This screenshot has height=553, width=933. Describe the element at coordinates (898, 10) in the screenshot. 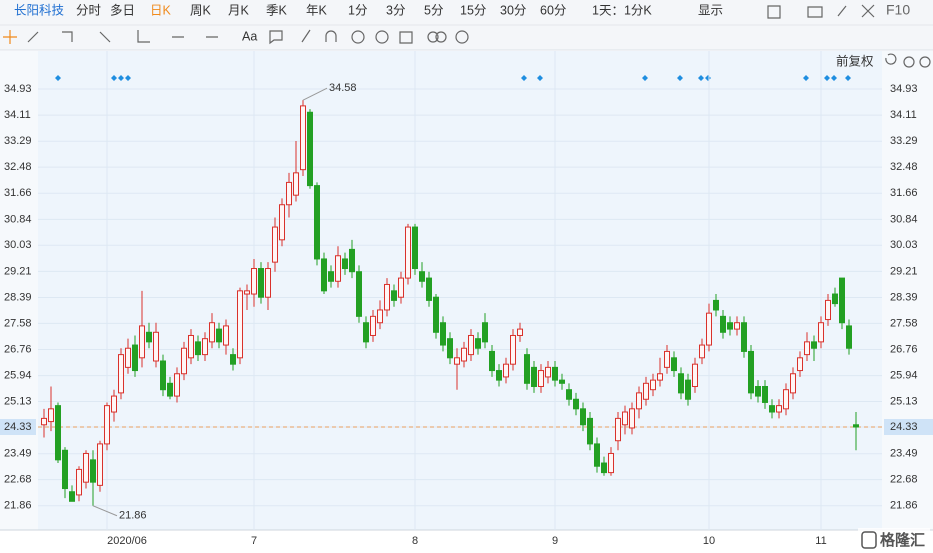

I see `f10-button: F10` at that location.